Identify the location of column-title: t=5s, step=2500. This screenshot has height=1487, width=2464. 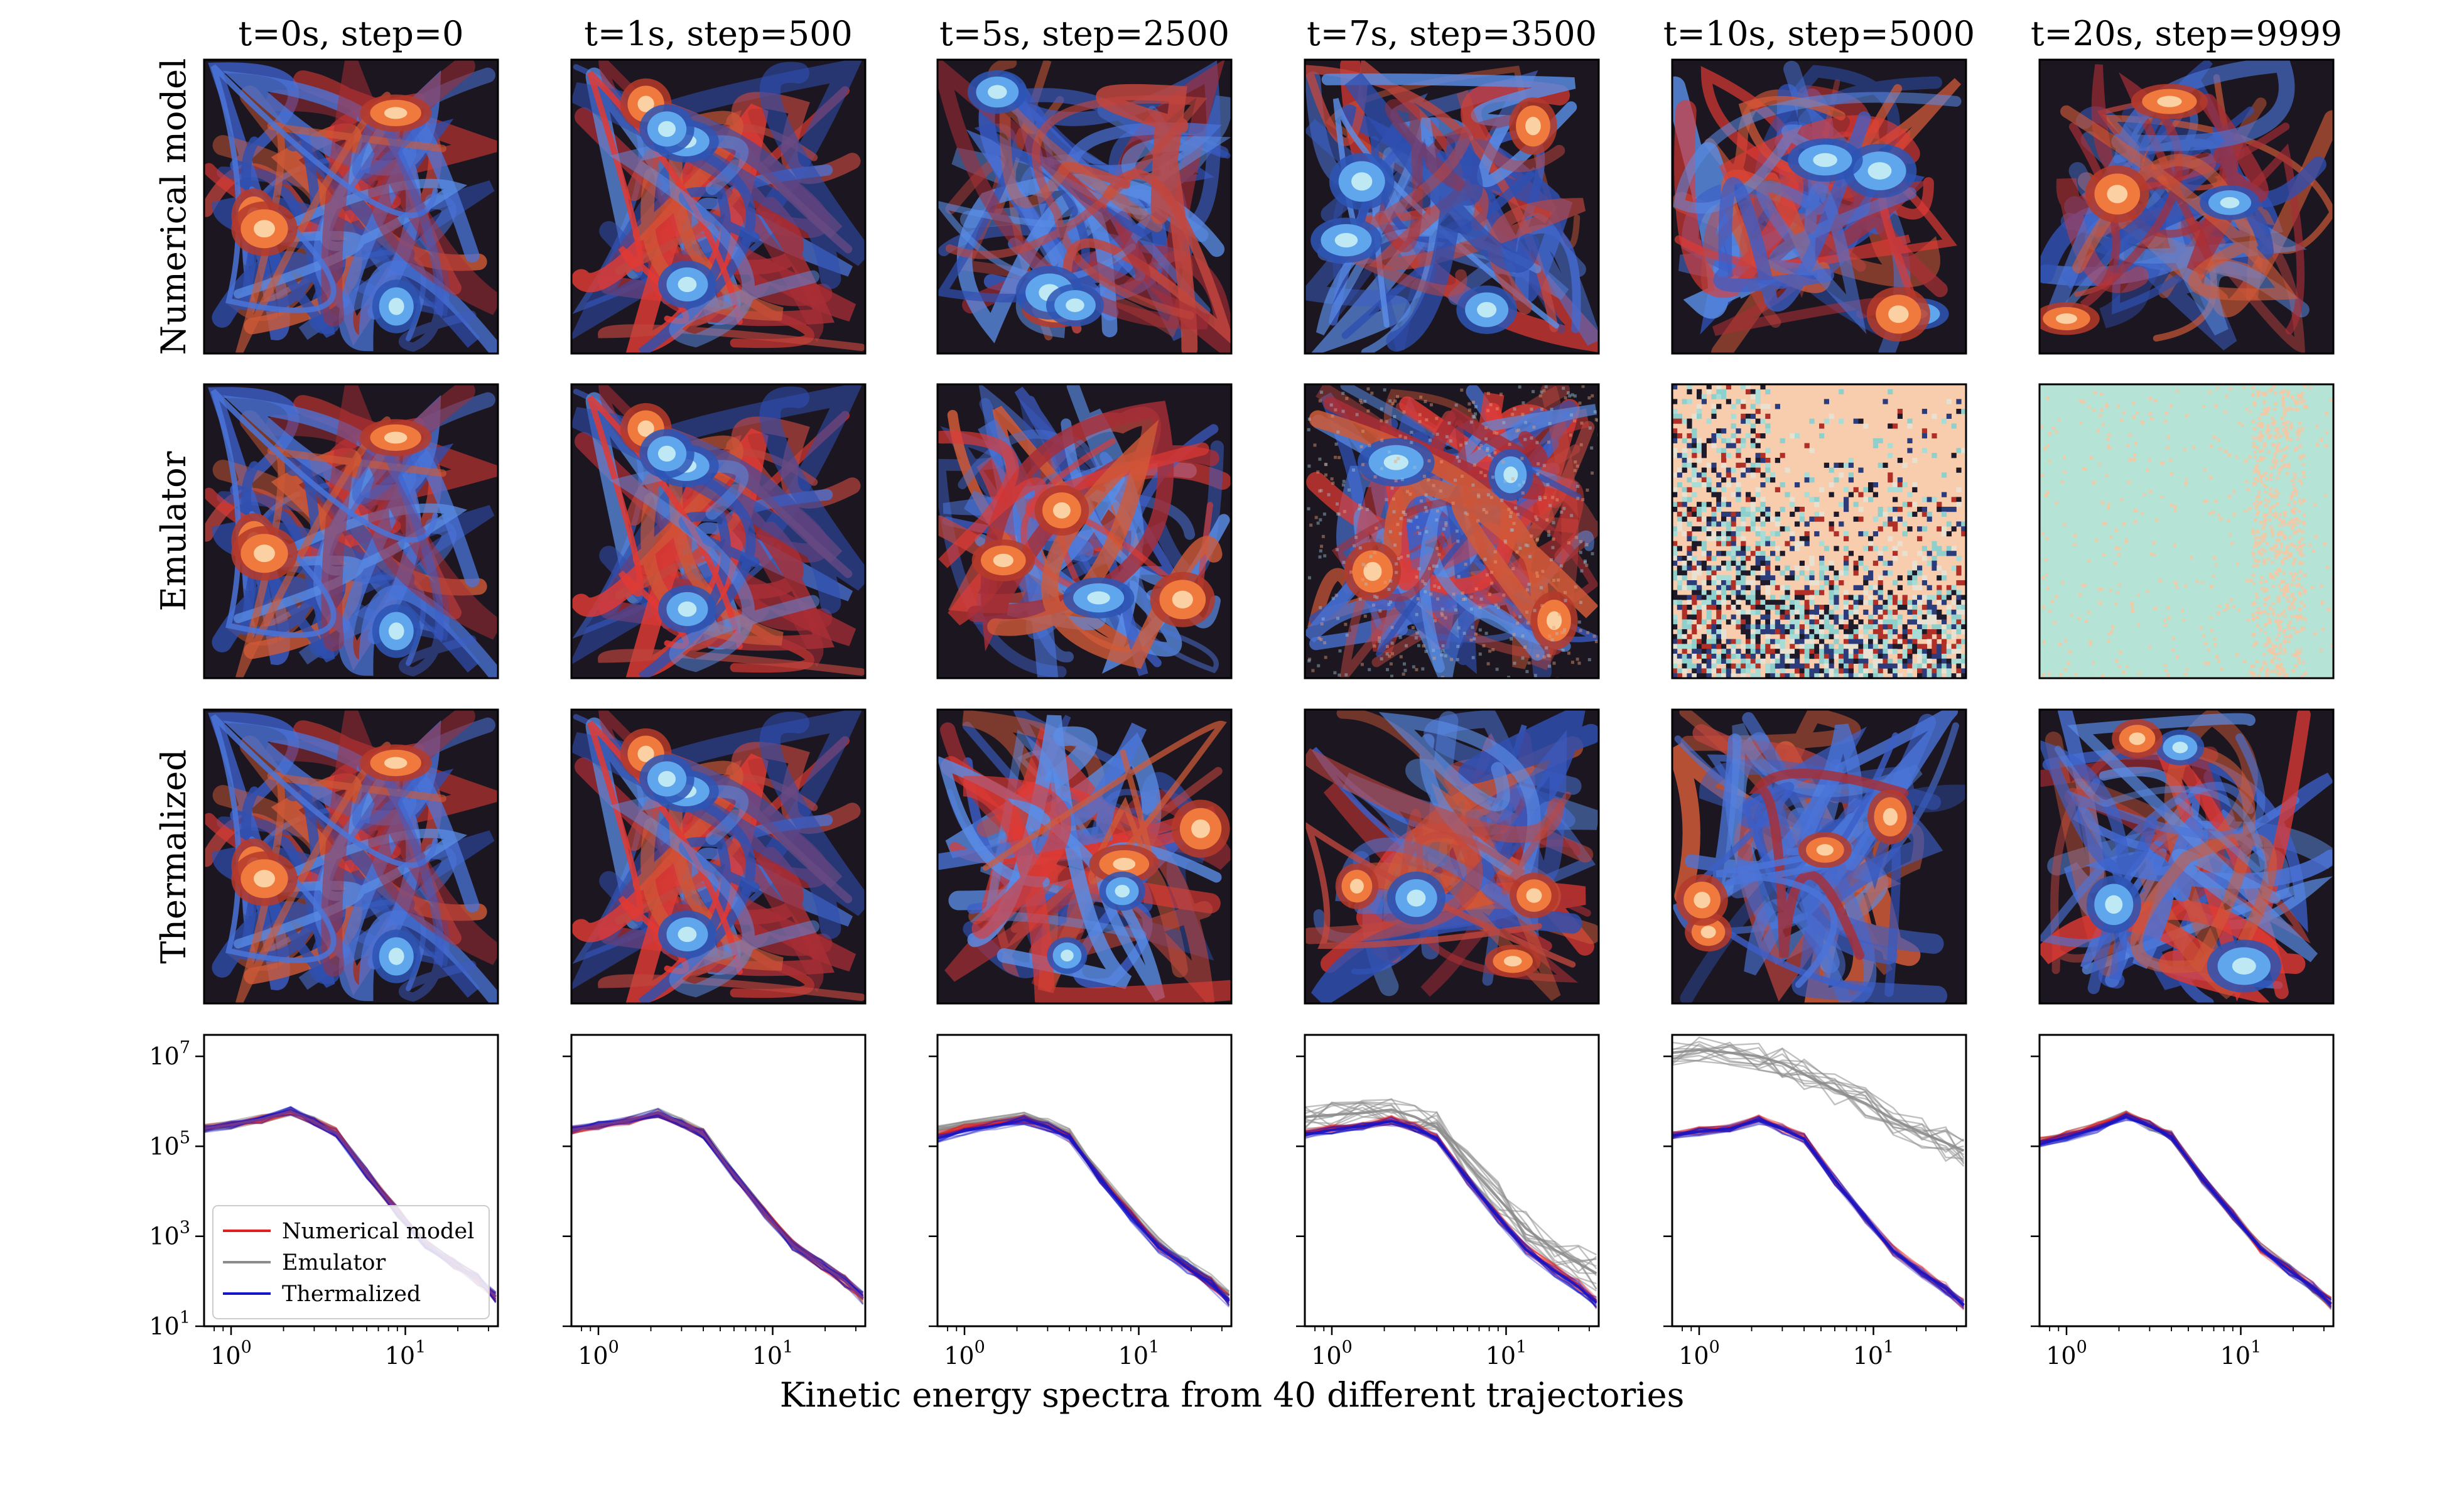
(1084, 33).